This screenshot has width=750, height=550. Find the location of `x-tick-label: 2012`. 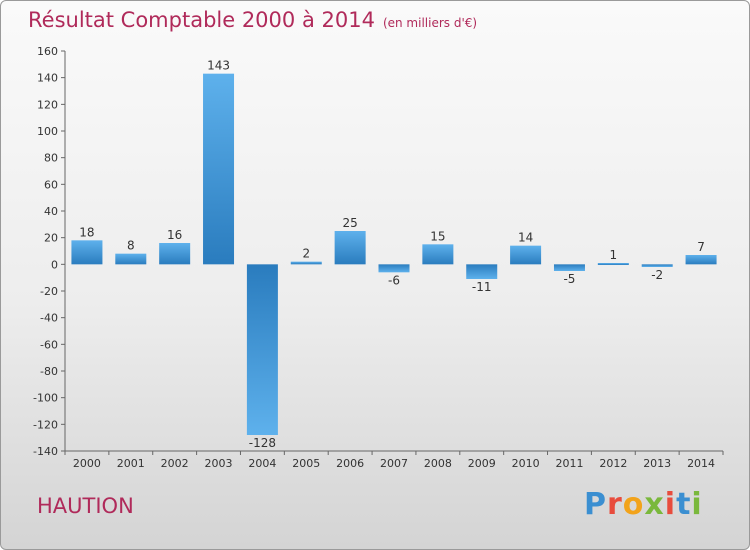

x-tick-label: 2012 is located at coordinates (613, 463).